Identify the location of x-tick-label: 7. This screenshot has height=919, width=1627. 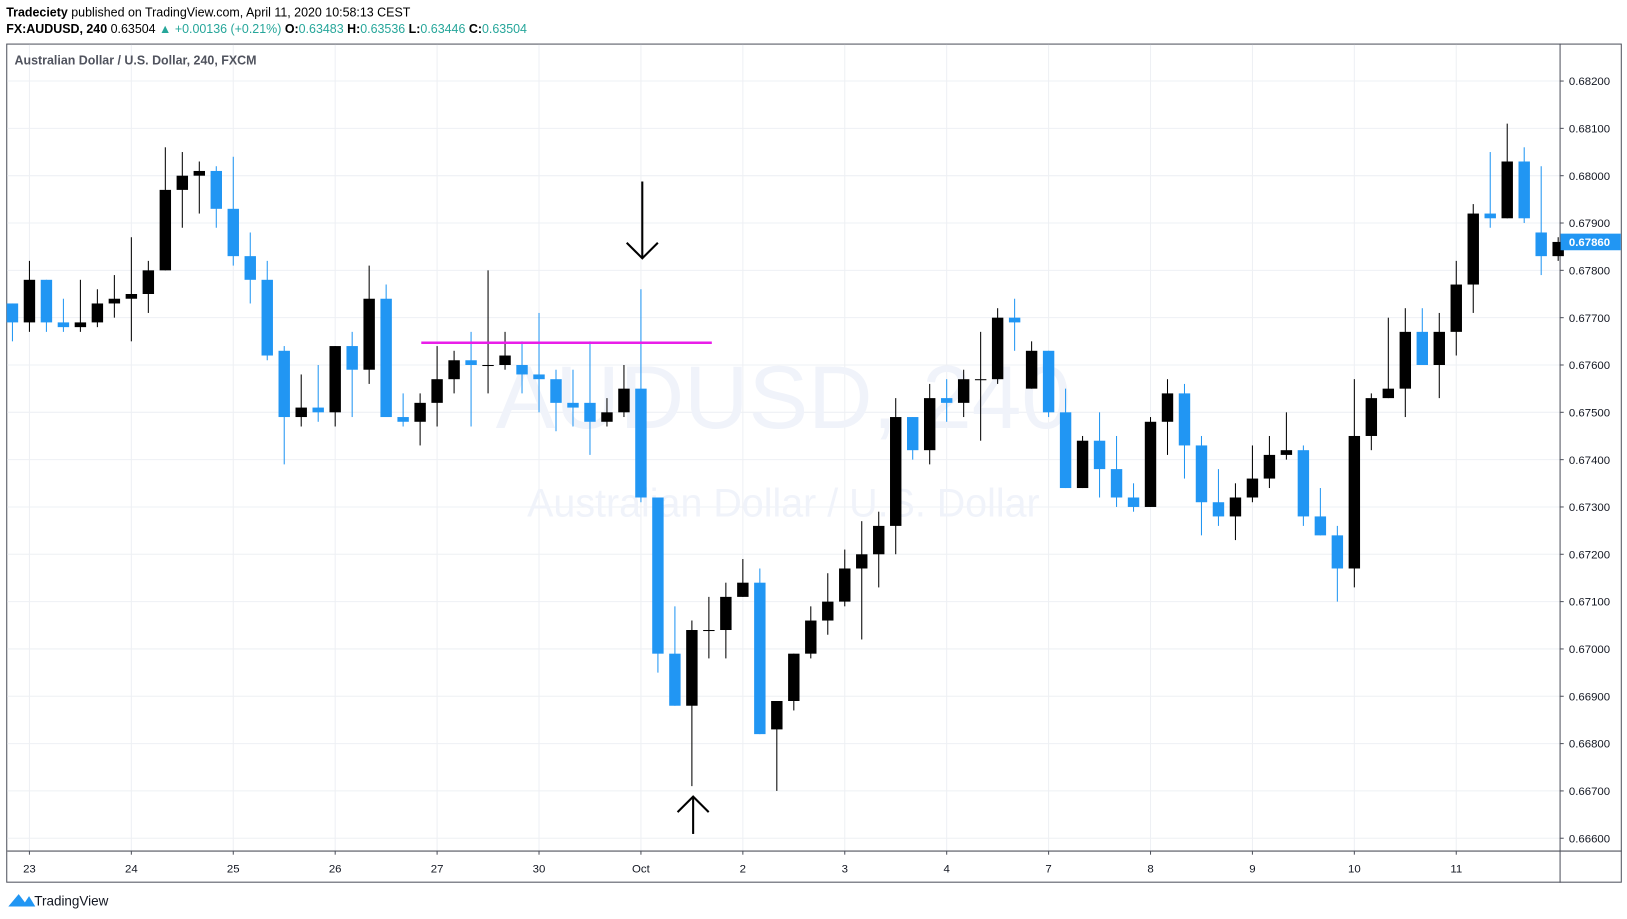
(1048, 869).